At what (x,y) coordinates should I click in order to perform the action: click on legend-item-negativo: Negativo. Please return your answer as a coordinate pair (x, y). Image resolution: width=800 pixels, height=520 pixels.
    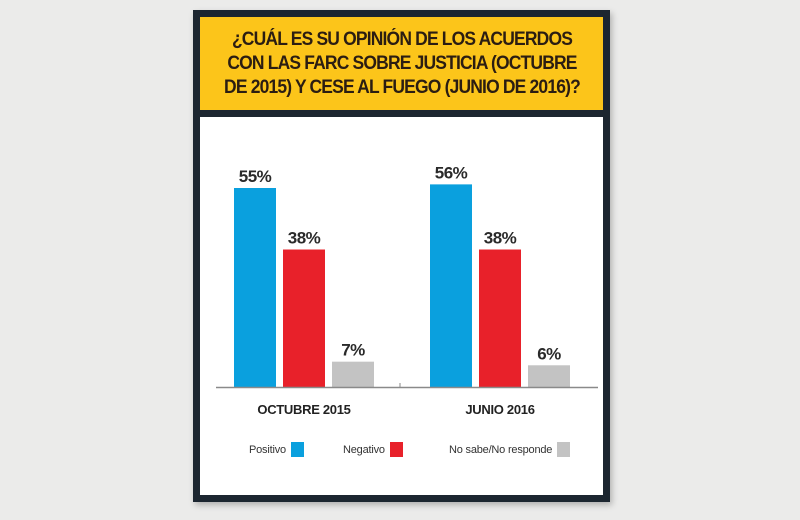
    Looking at the image, I should click on (373, 449).